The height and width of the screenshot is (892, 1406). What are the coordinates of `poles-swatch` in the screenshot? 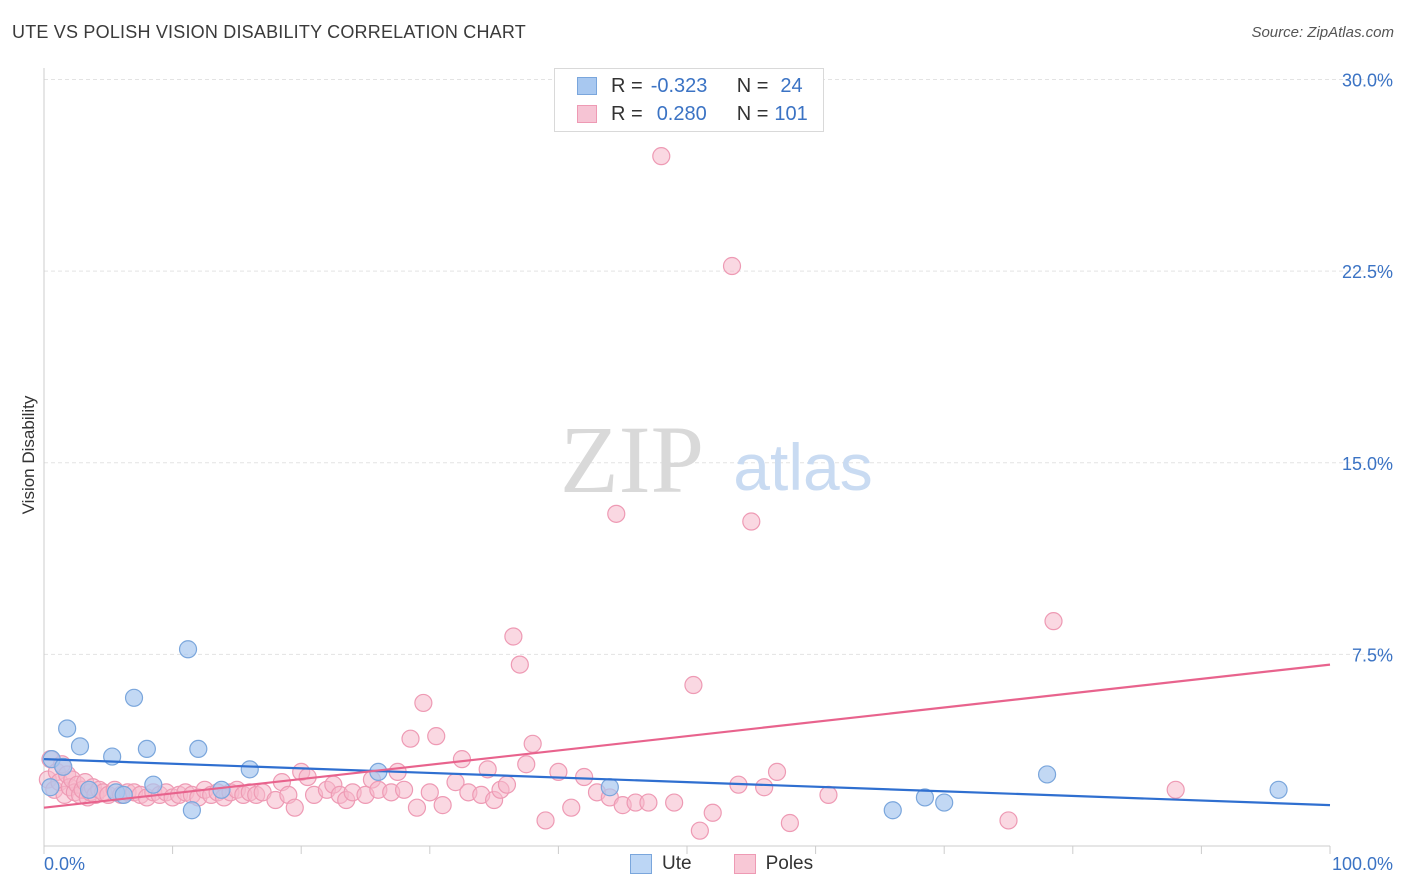 It's located at (587, 114).